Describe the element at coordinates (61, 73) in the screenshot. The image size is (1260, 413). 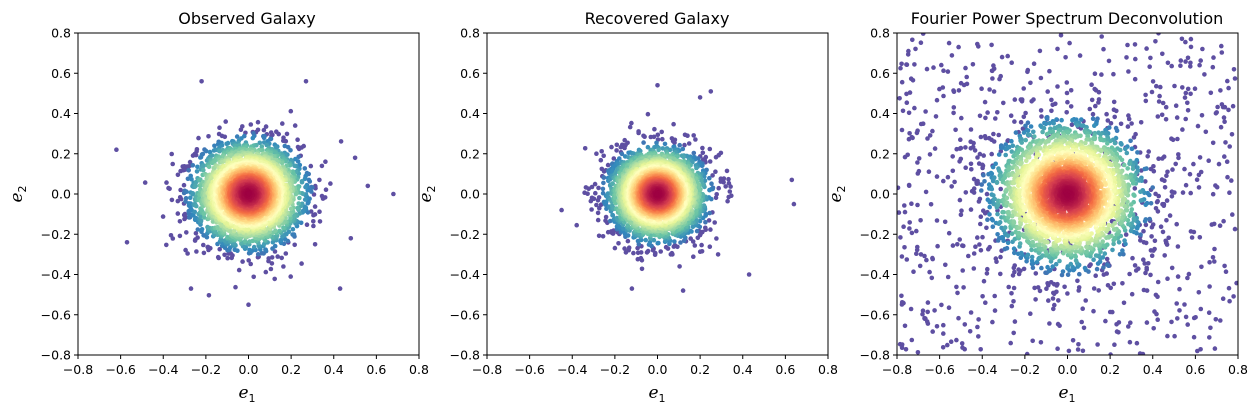
I see `y-tick-label: 0.6` at that location.